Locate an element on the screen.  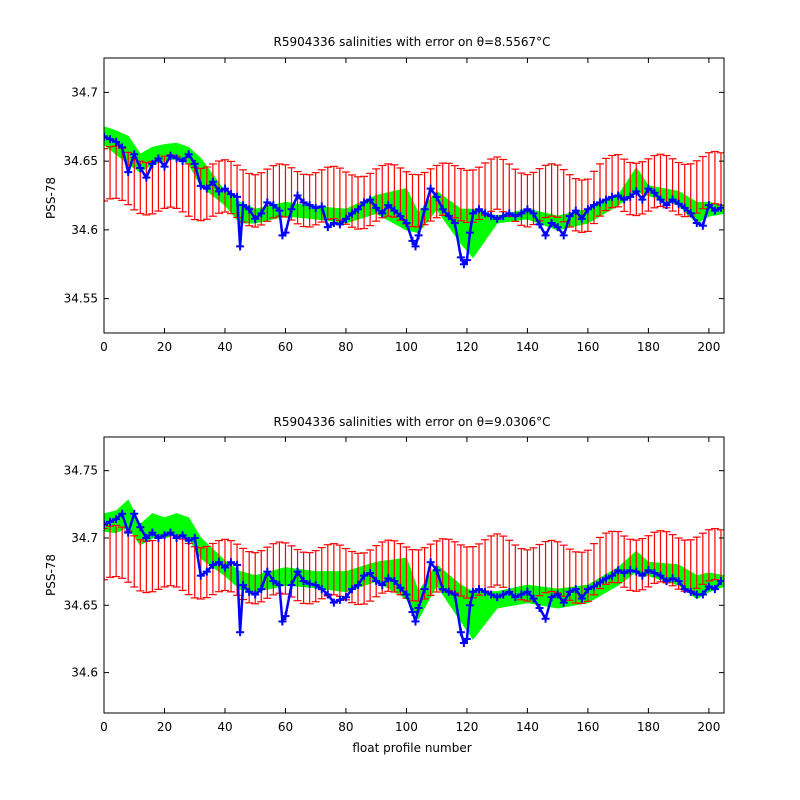
bottom-x-tick-label: 160 is located at coordinates (587, 727).